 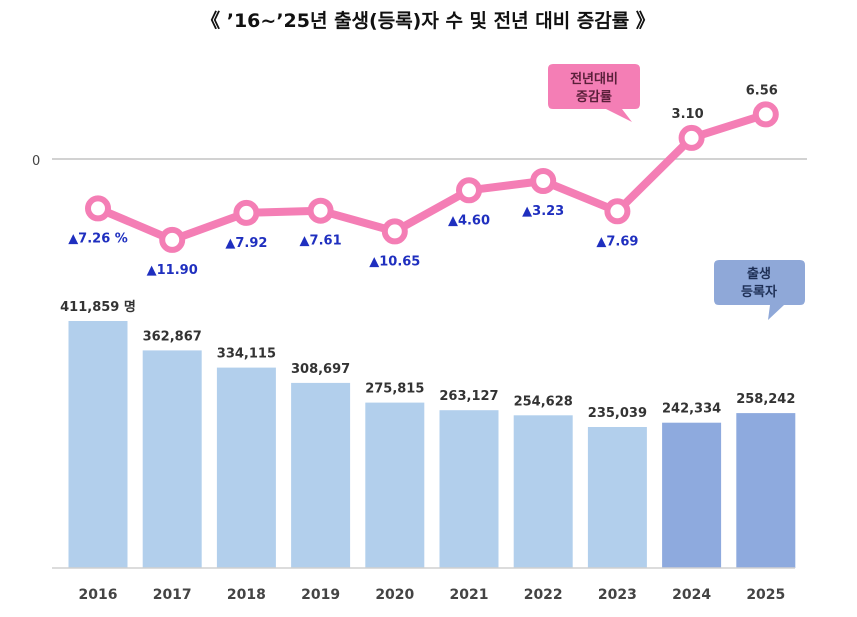 What do you see at coordinates (543, 595) in the screenshot?
I see `x-tick-2022: 2022` at bounding box center [543, 595].